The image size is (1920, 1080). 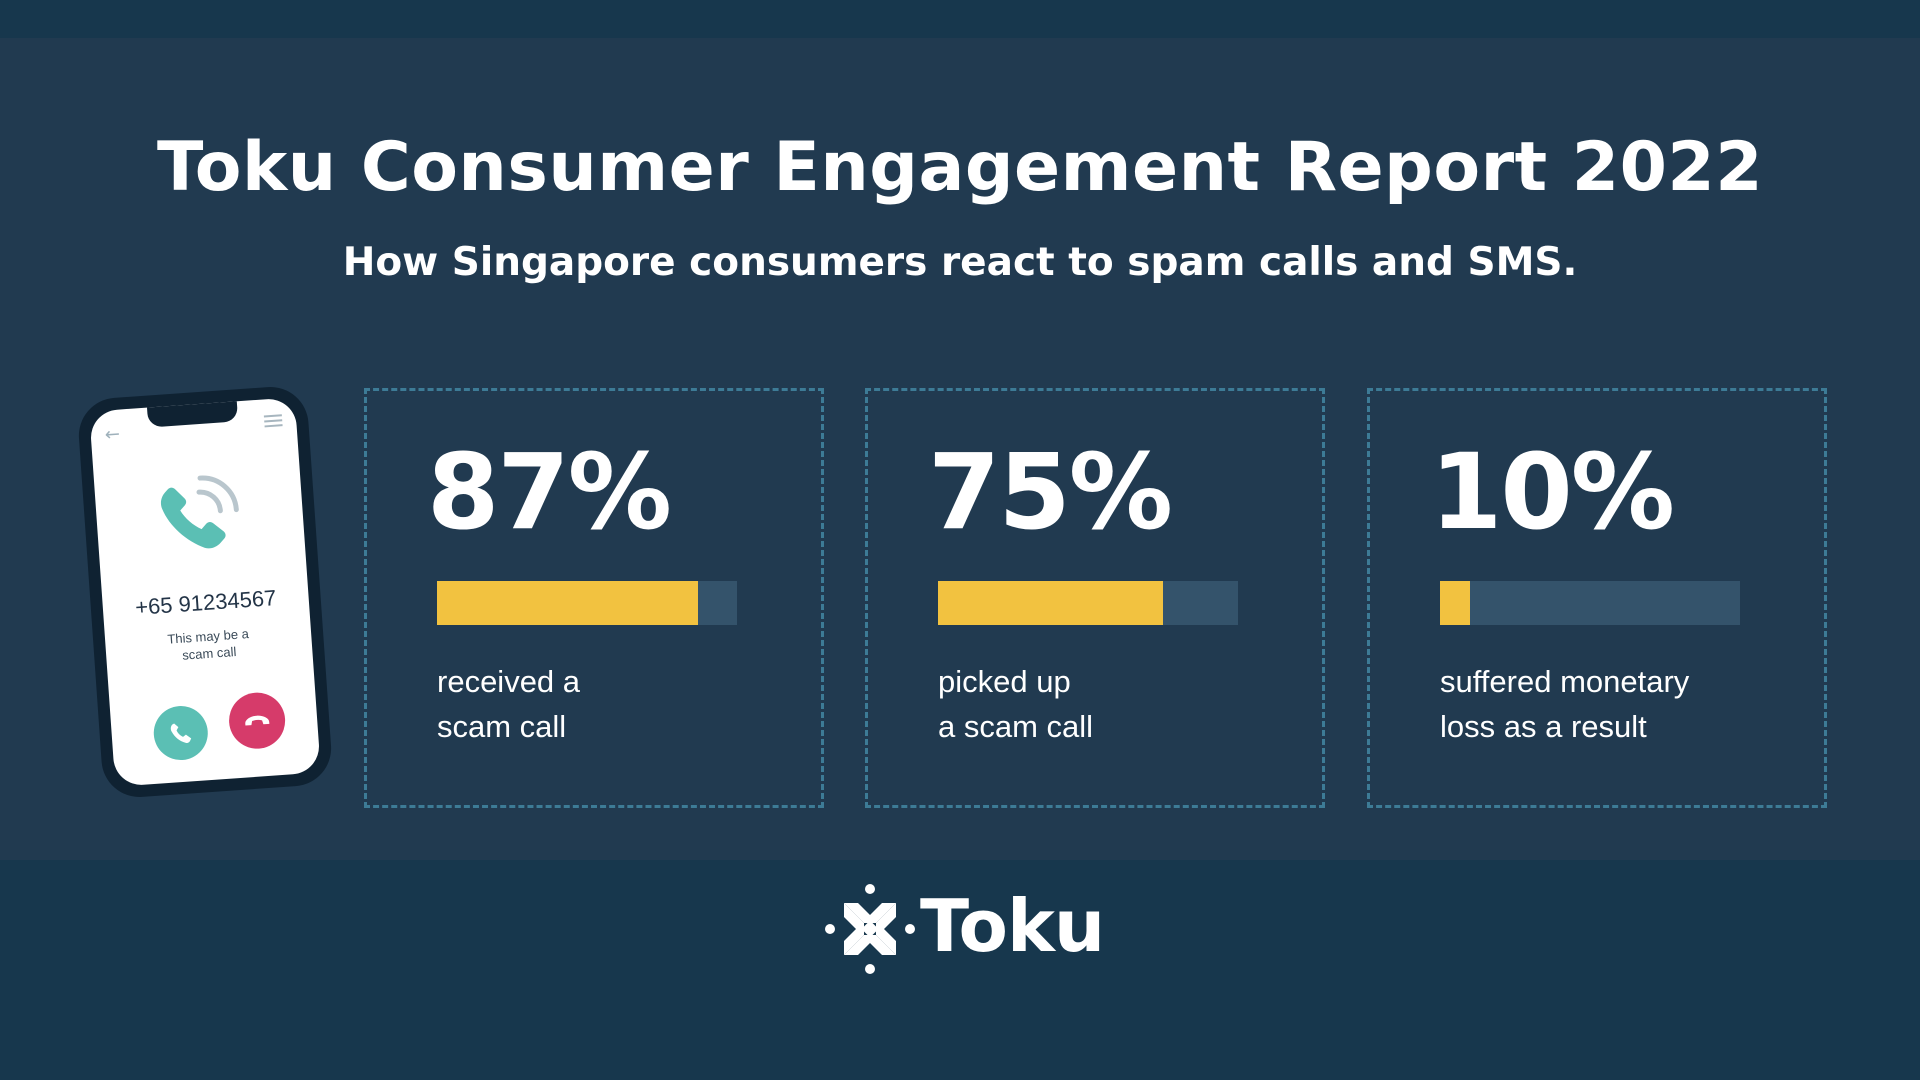 I want to click on page-title: Toku Consumer Engagement Report 2022, so click(x=960, y=167).